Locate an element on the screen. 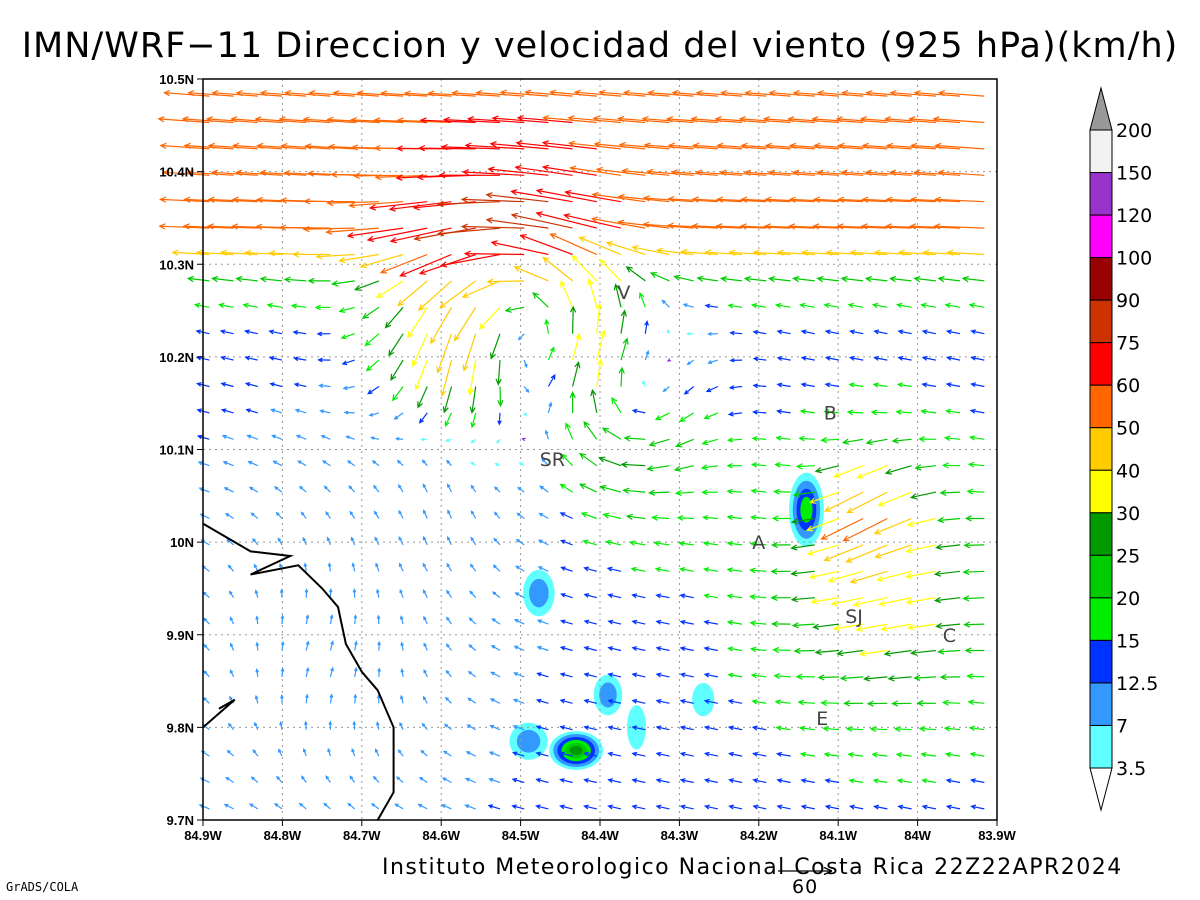 The width and height of the screenshot is (1200, 900). colorbar-level-label: 3.5 is located at coordinates (1131, 769).